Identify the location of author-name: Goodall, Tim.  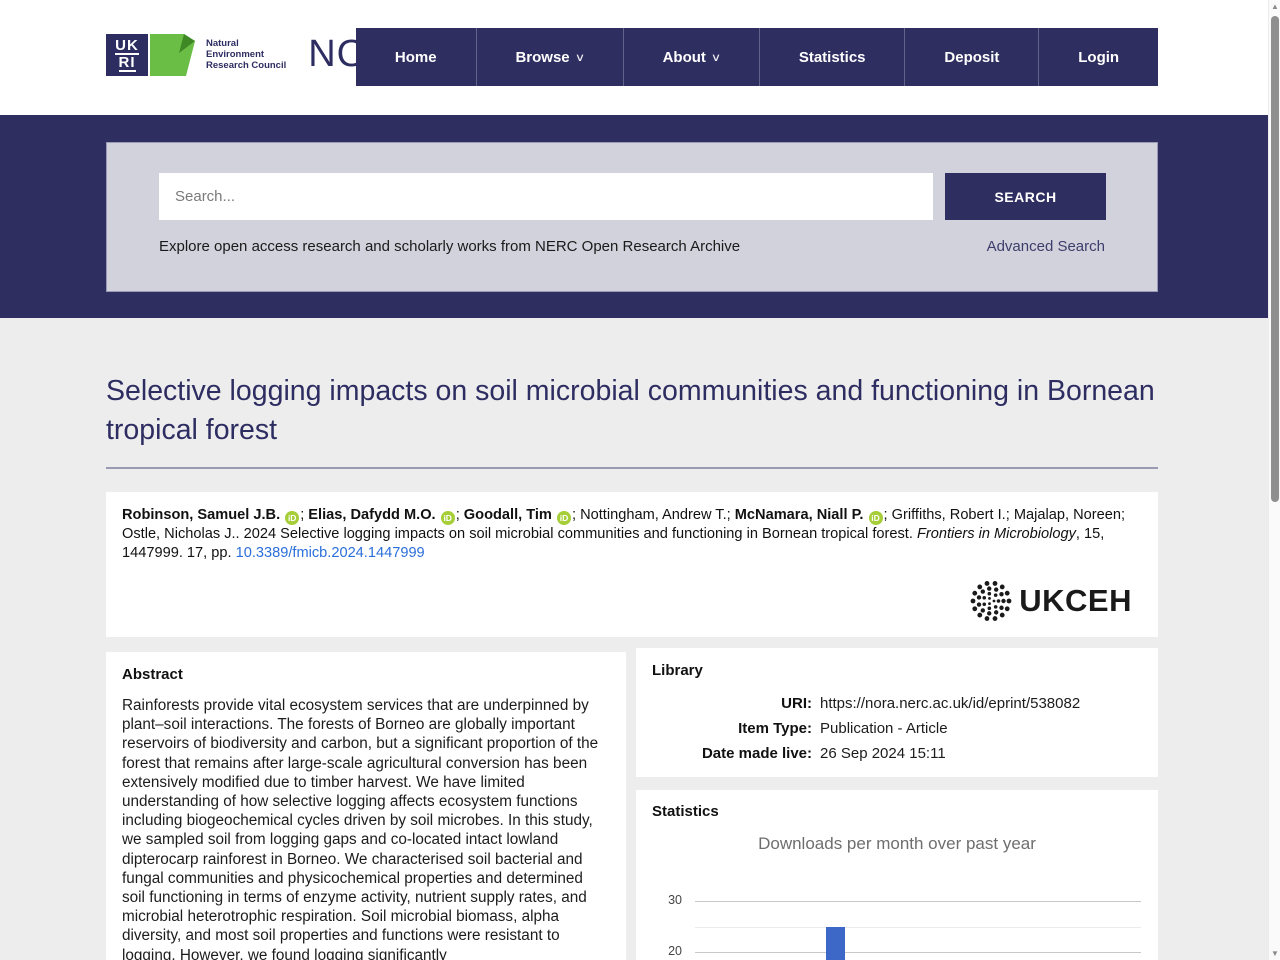
(507, 515).